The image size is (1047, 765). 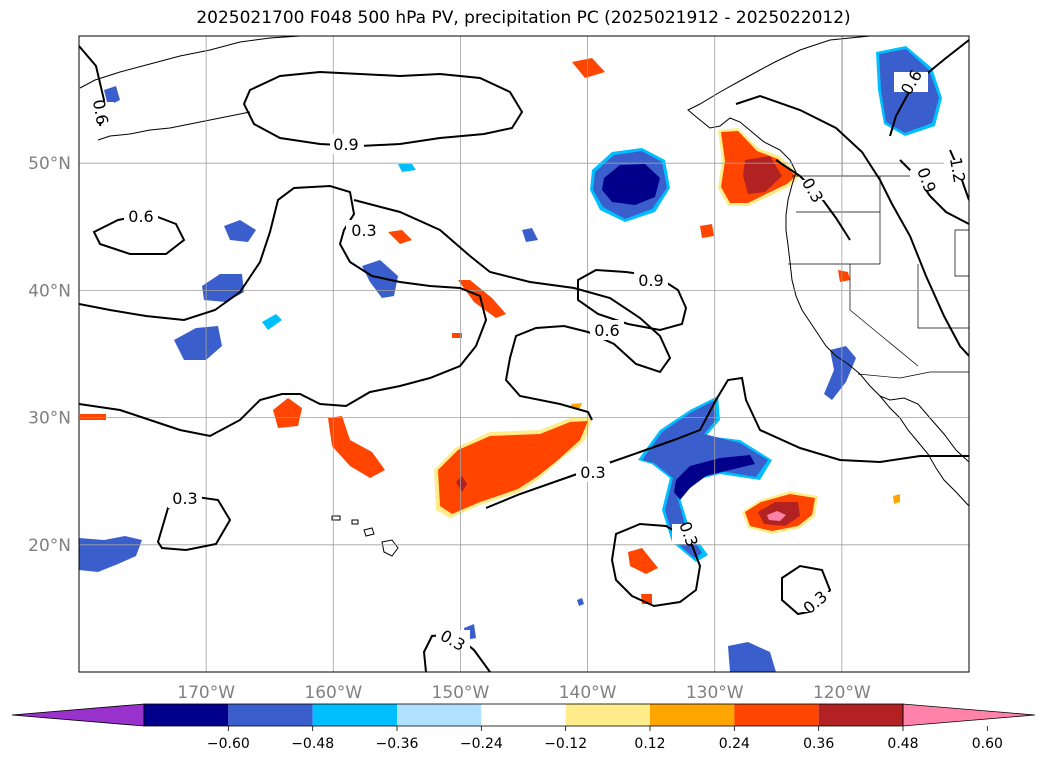 What do you see at coordinates (762, 175) in the screenshot?
I see `precip-blob-pnw-peak` at bounding box center [762, 175].